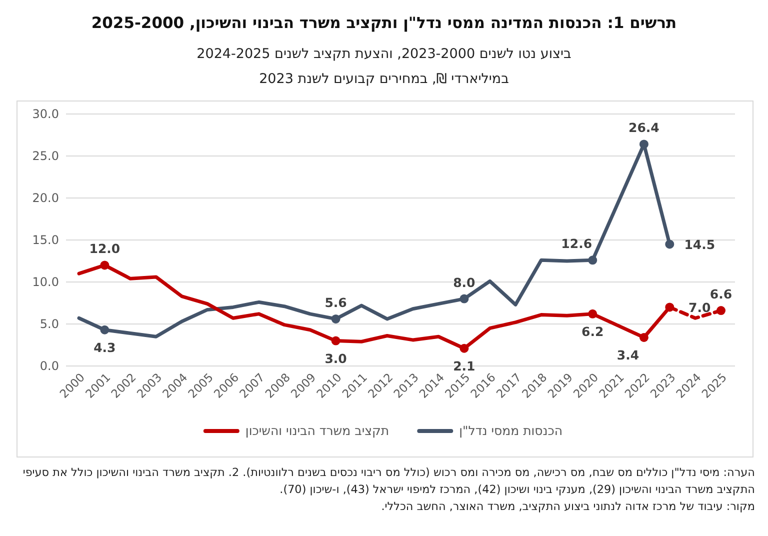 Image resolution: width=768 pixels, height=536 pixels. What do you see at coordinates (576, 244) in the screenshot?
I see `data-label: 12.6` at bounding box center [576, 244].